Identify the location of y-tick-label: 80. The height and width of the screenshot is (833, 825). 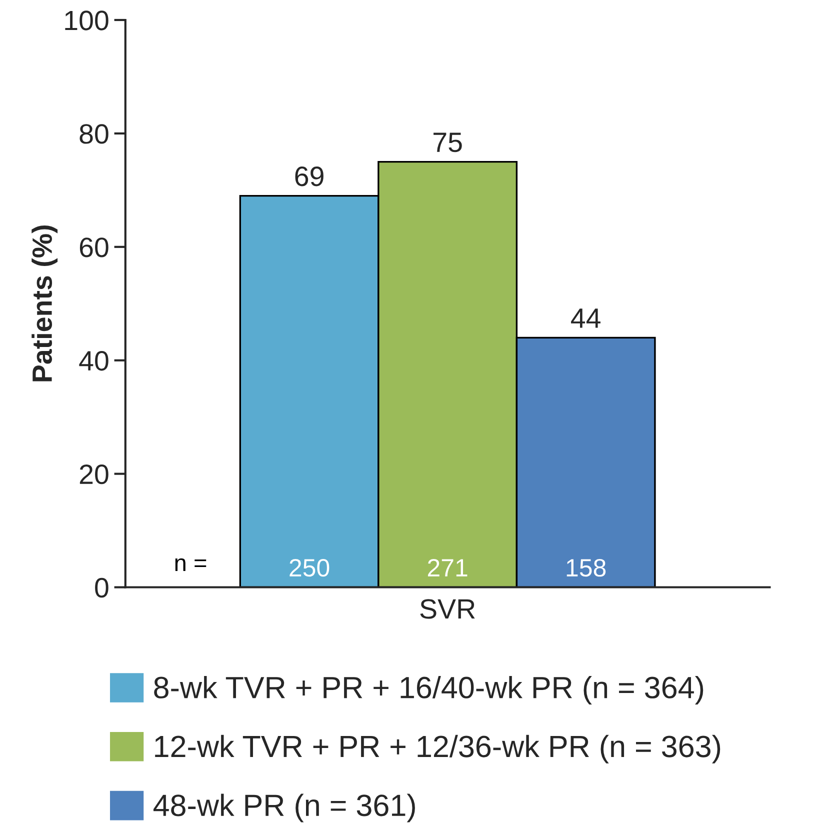
(94, 134).